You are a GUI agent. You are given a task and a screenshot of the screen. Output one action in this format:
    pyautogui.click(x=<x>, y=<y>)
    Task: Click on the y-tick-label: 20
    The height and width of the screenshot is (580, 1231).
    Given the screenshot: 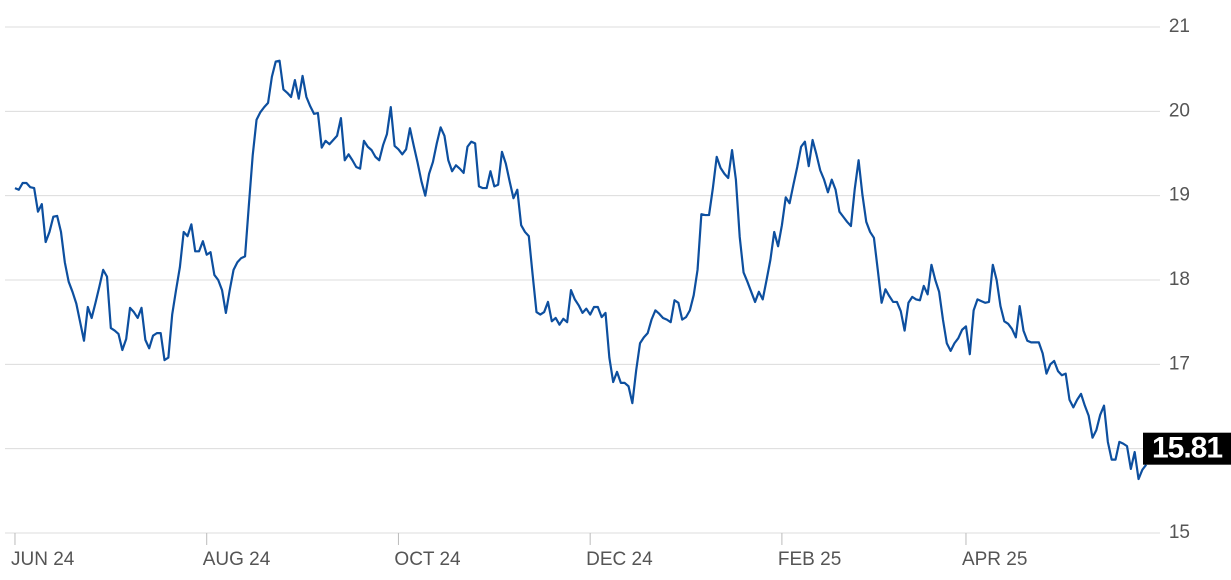 What is the action you would take?
    pyautogui.click(x=1179, y=110)
    